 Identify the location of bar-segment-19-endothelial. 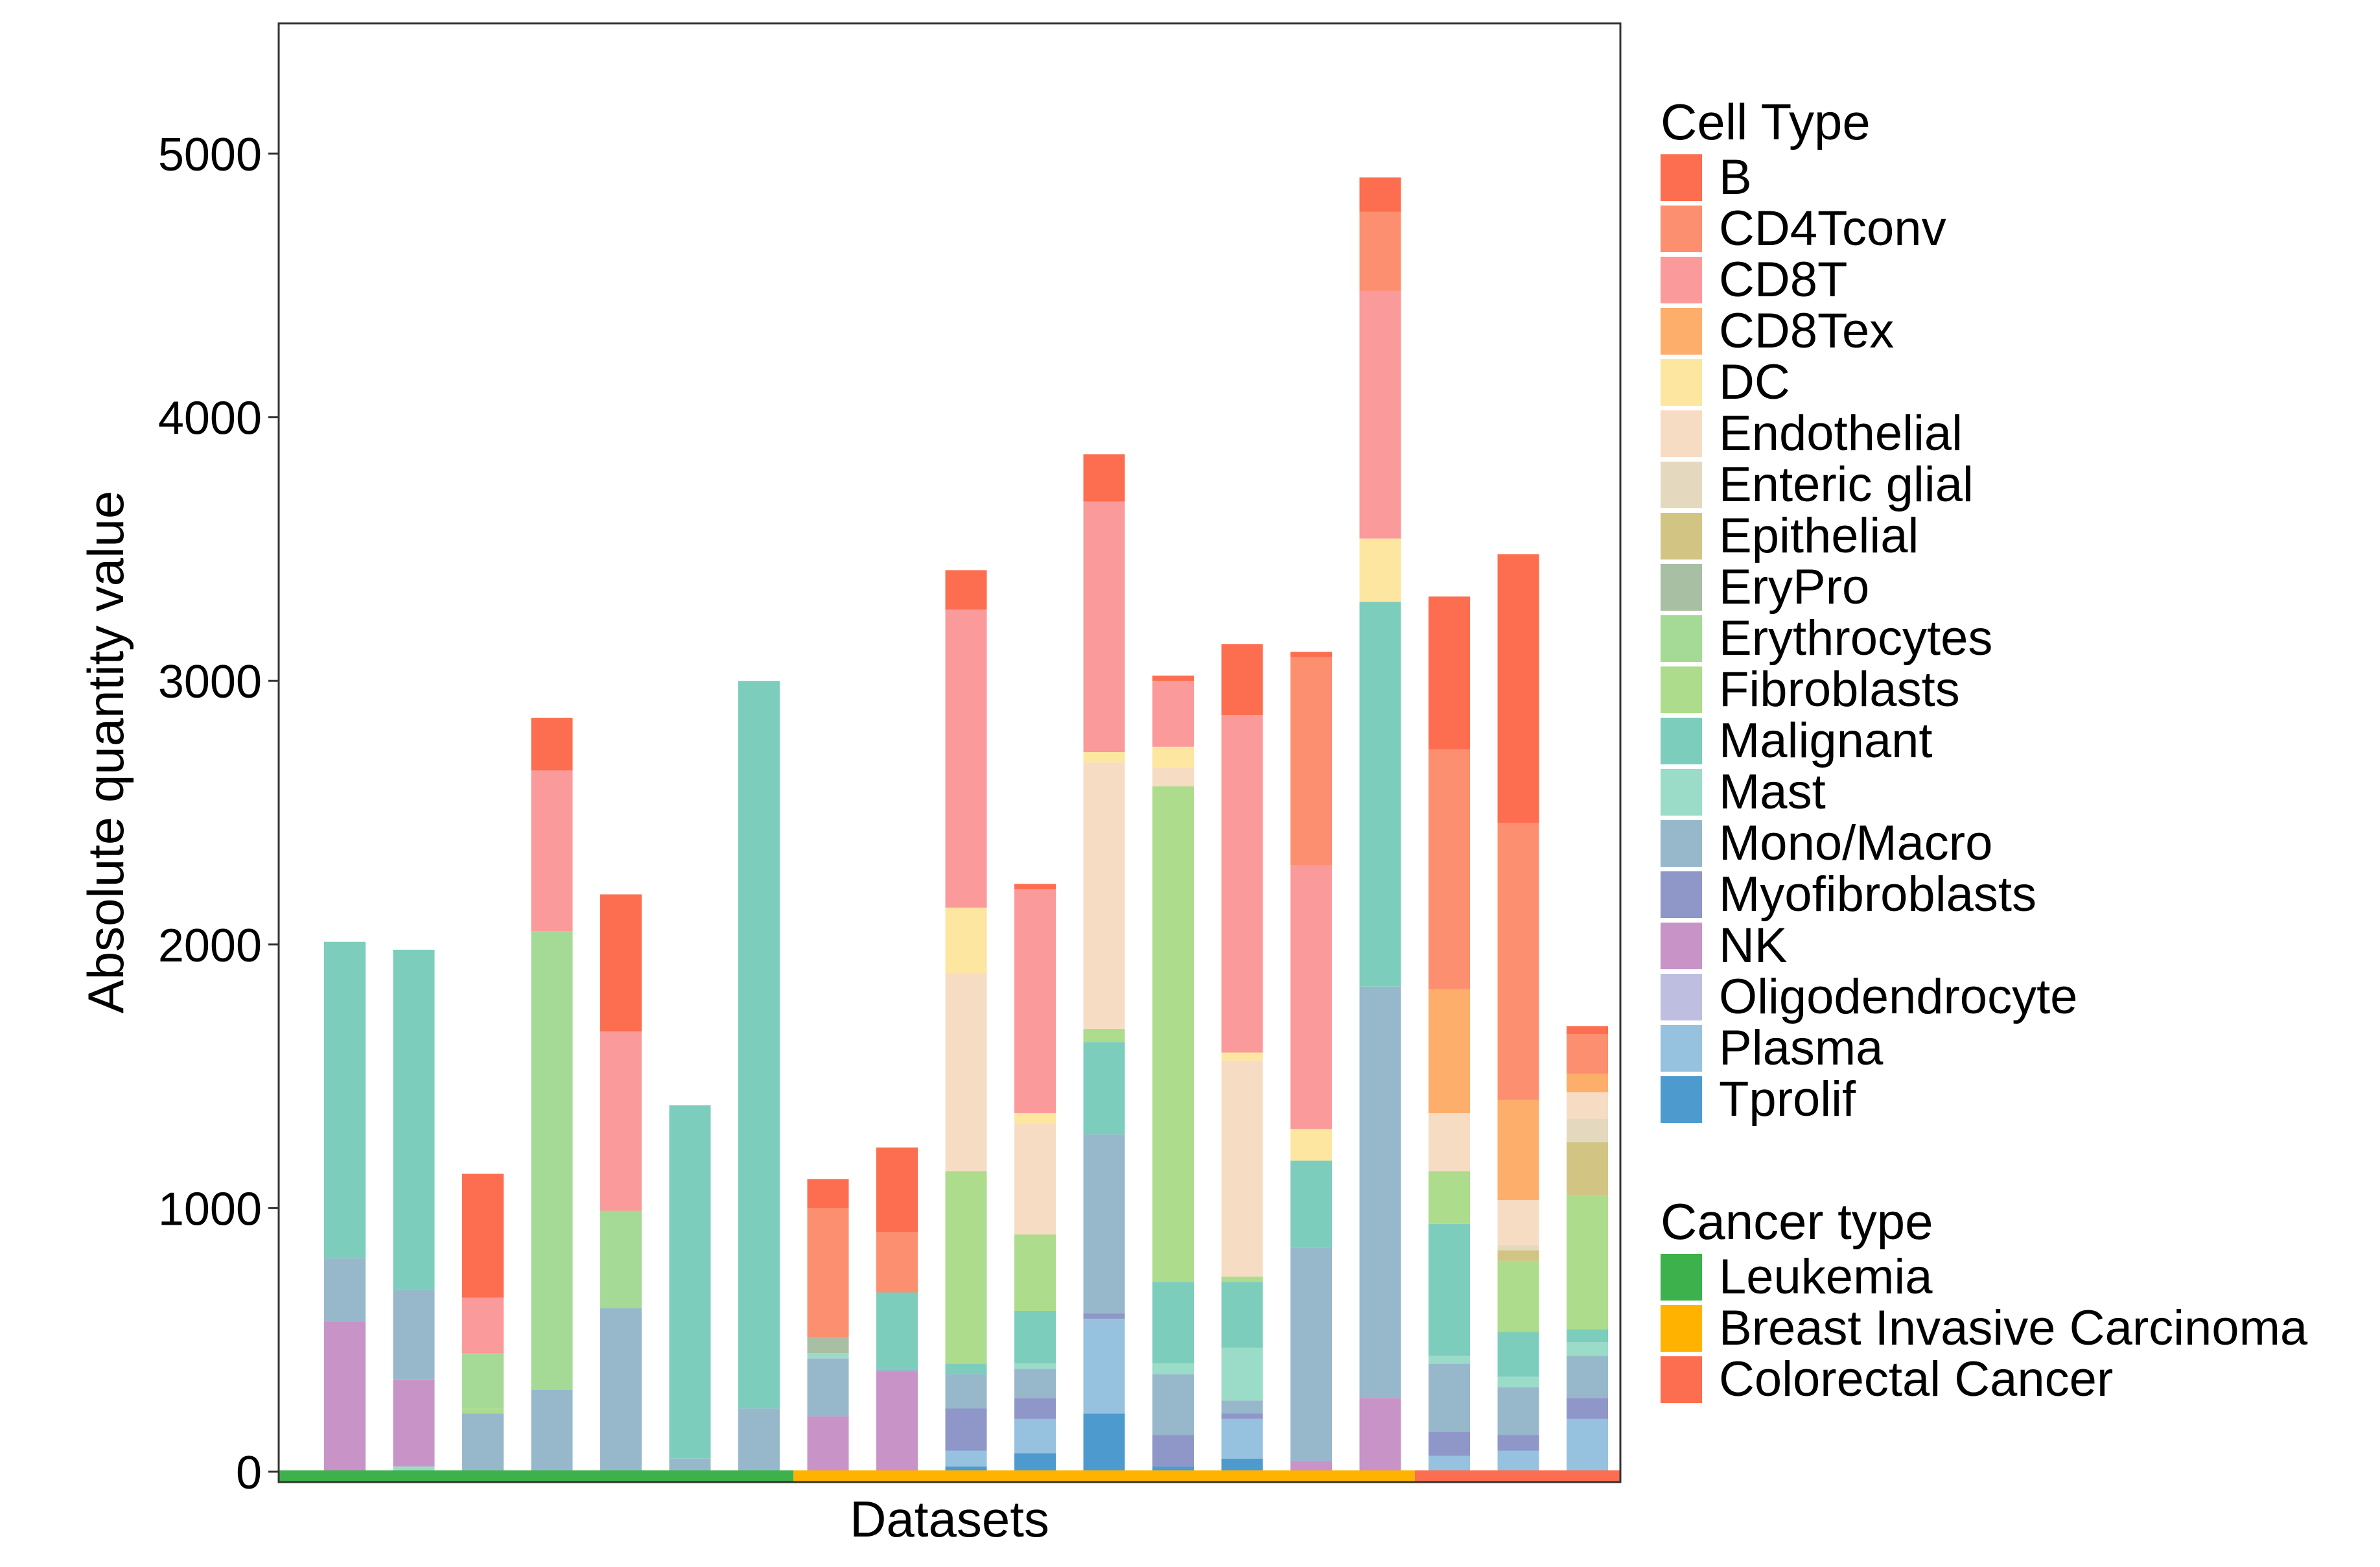
(1587, 1105).